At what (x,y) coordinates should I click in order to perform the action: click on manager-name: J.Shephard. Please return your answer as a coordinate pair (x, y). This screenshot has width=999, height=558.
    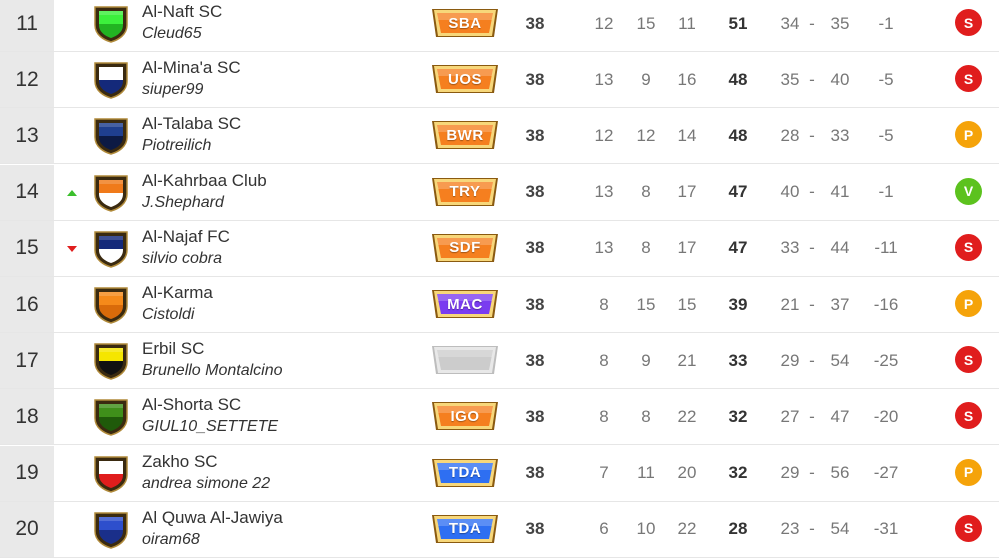
    Looking at the image, I should click on (183, 202).